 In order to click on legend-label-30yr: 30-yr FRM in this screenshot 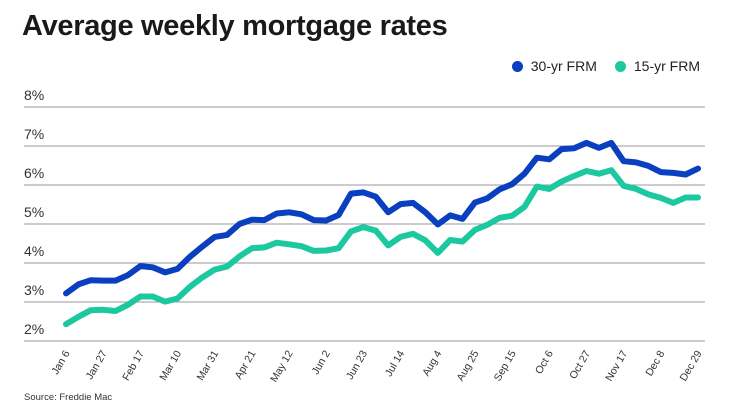, I will do `click(563, 66)`.